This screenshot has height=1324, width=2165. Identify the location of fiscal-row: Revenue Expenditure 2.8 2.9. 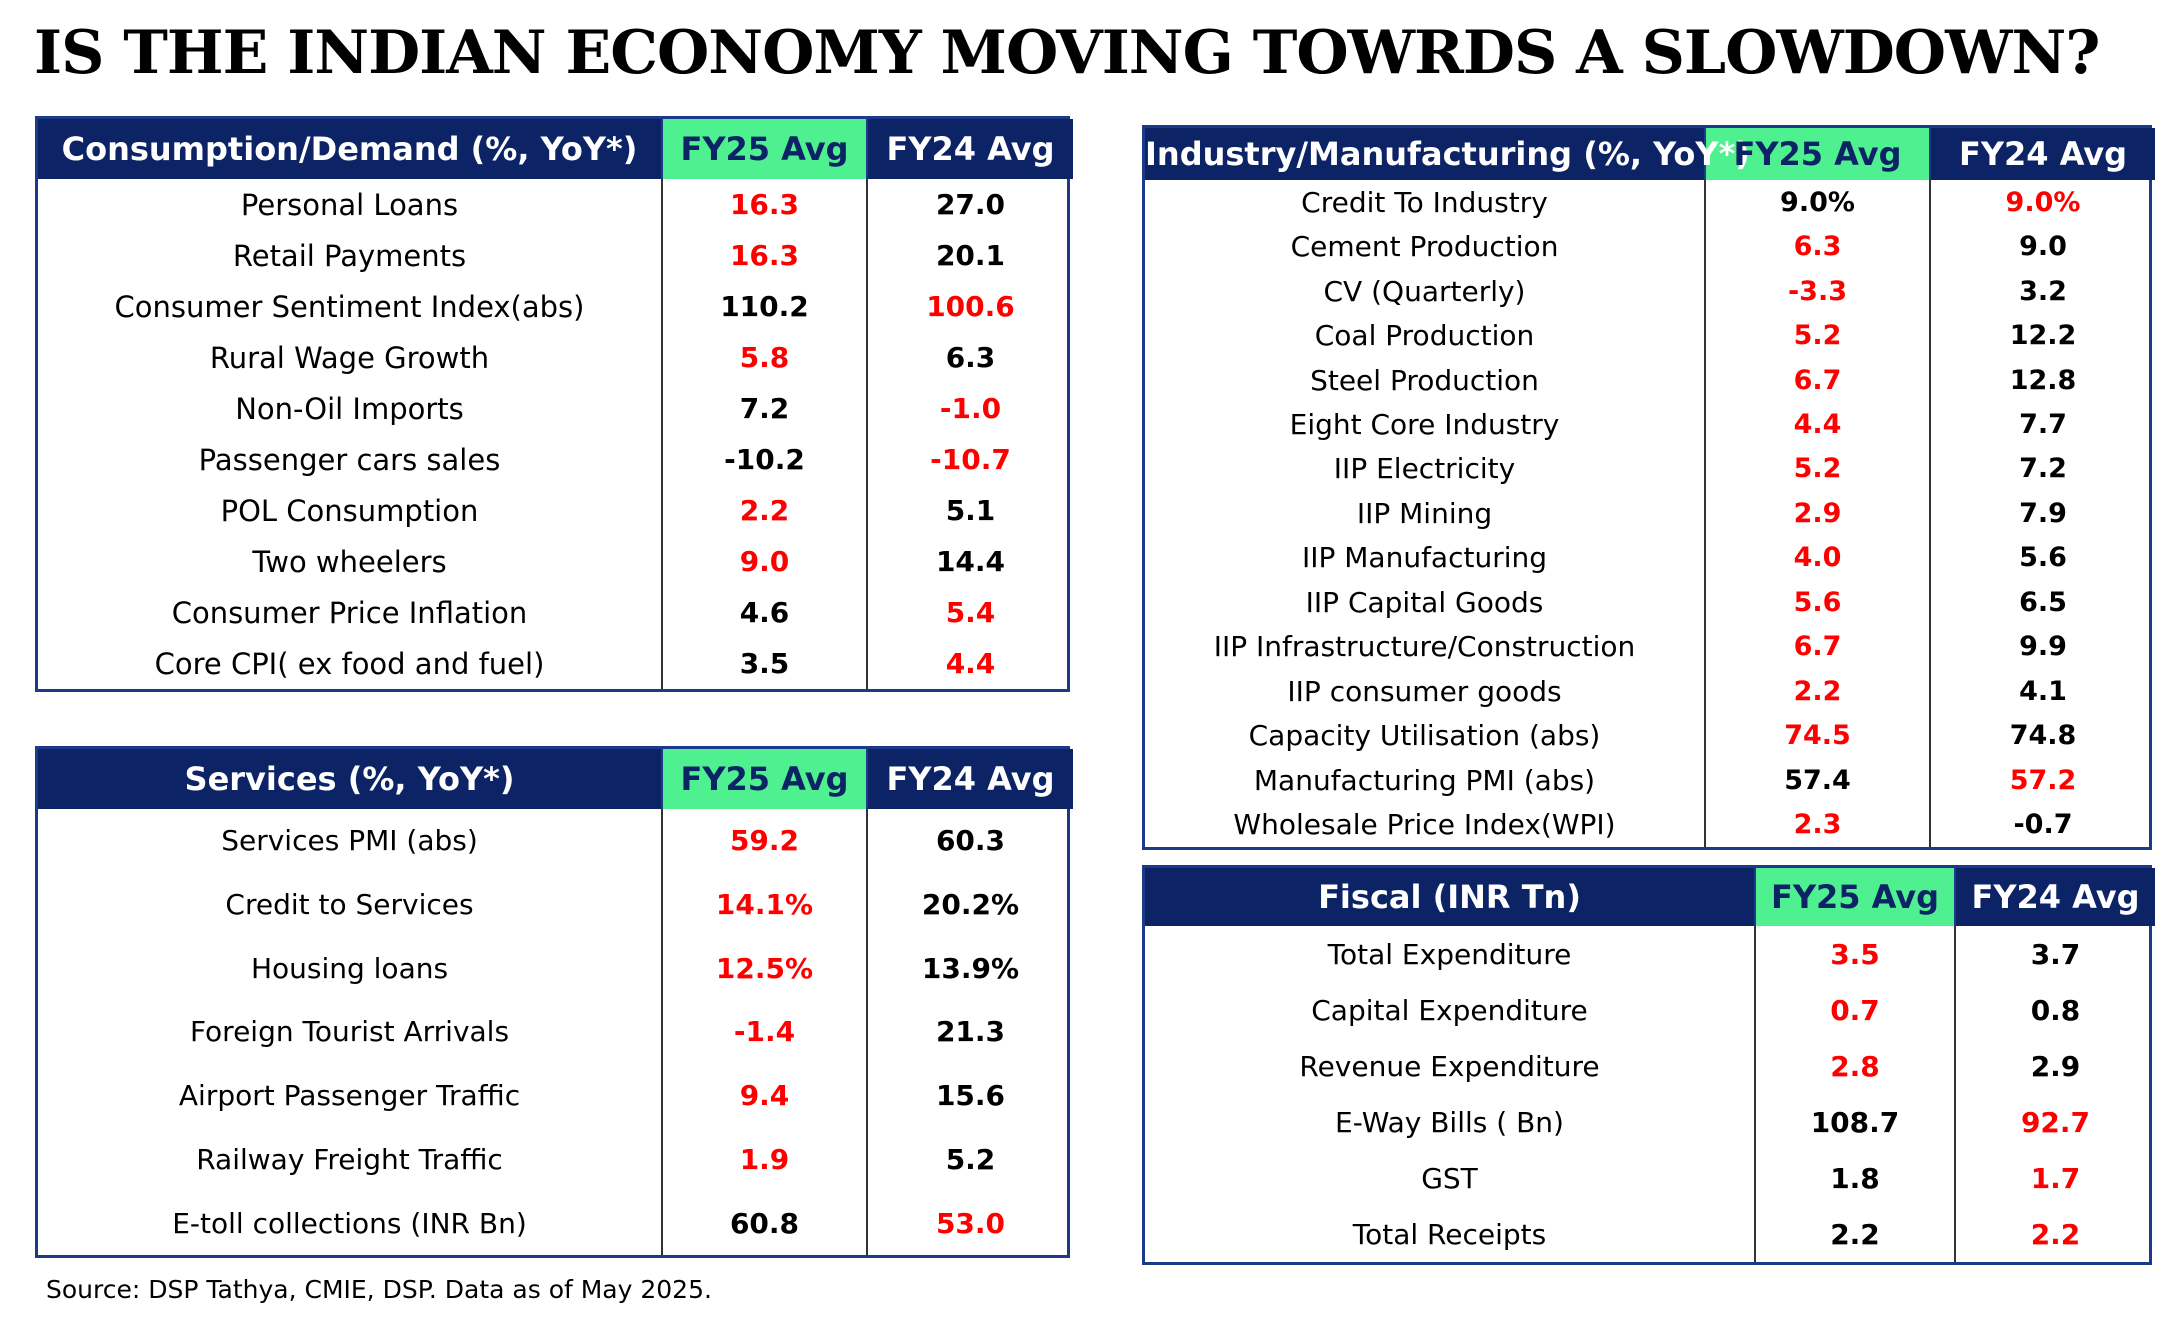
(1650, 1066).